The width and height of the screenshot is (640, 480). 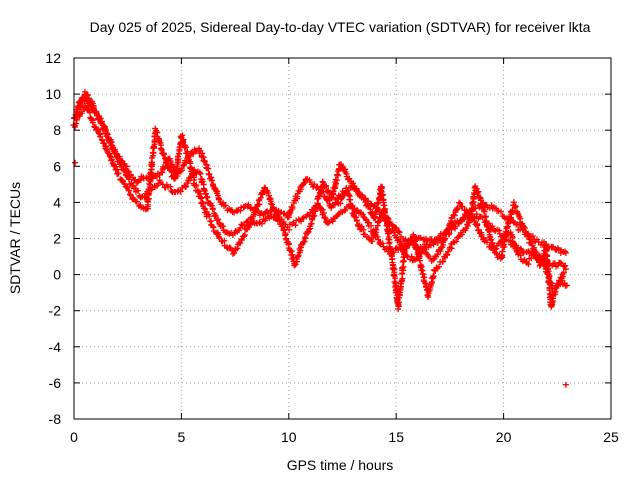 What do you see at coordinates (289, 437) in the screenshot?
I see `x-tick-label: 10` at bounding box center [289, 437].